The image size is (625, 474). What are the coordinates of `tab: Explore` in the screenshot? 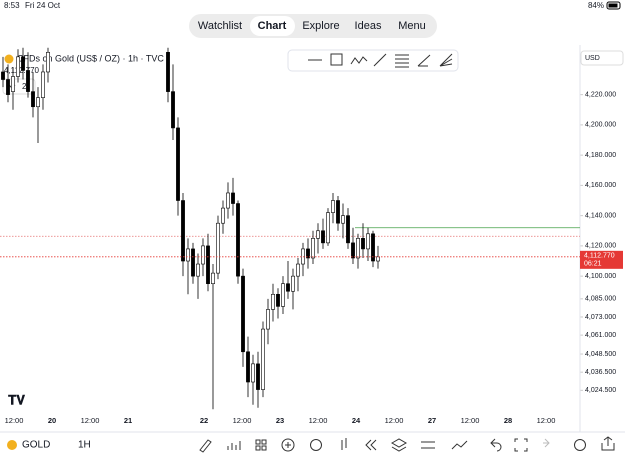 It's located at (320, 26).